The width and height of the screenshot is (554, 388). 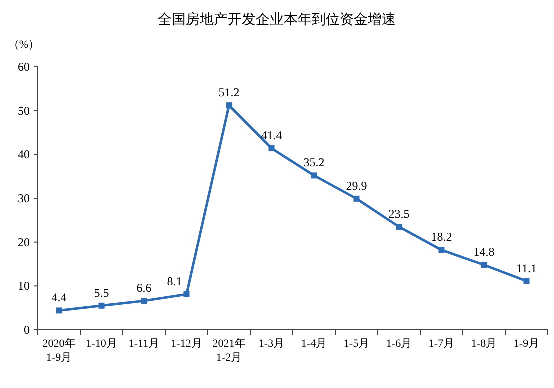 I want to click on x-tick-label: 1-6月, so click(x=399, y=344).